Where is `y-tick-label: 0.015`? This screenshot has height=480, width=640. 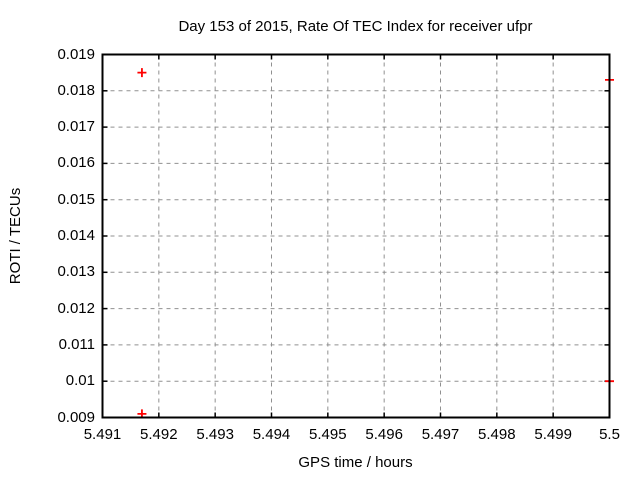
y-tick-label: 0.015 is located at coordinates (76, 199).